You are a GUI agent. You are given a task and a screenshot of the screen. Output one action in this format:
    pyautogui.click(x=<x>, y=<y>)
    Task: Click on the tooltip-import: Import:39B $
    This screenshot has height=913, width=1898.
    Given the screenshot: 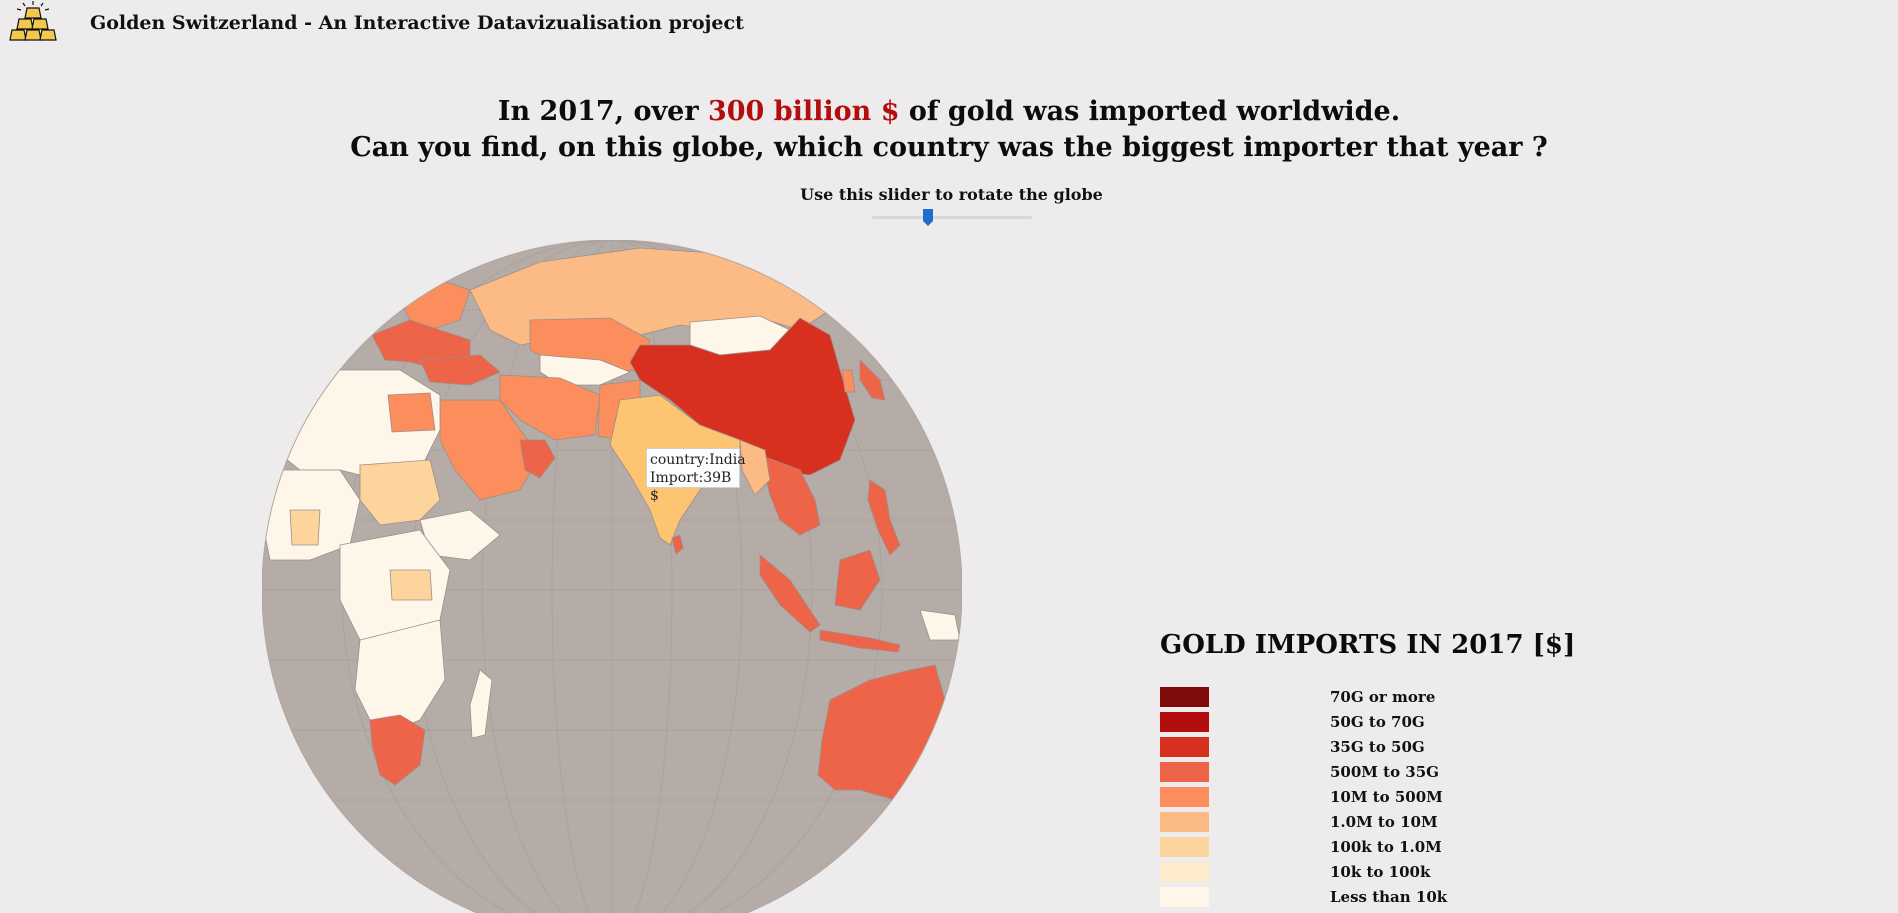 What is the action you would take?
    pyautogui.click(x=691, y=487)
    